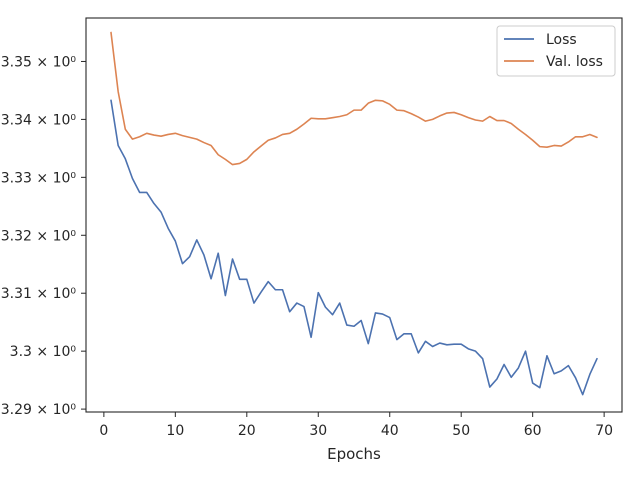  What do you see at coordinates (39, 62) in the screenshot?
I see `y-tick-label: 3.35 × 10⁰` at bounding box center [39, 62].